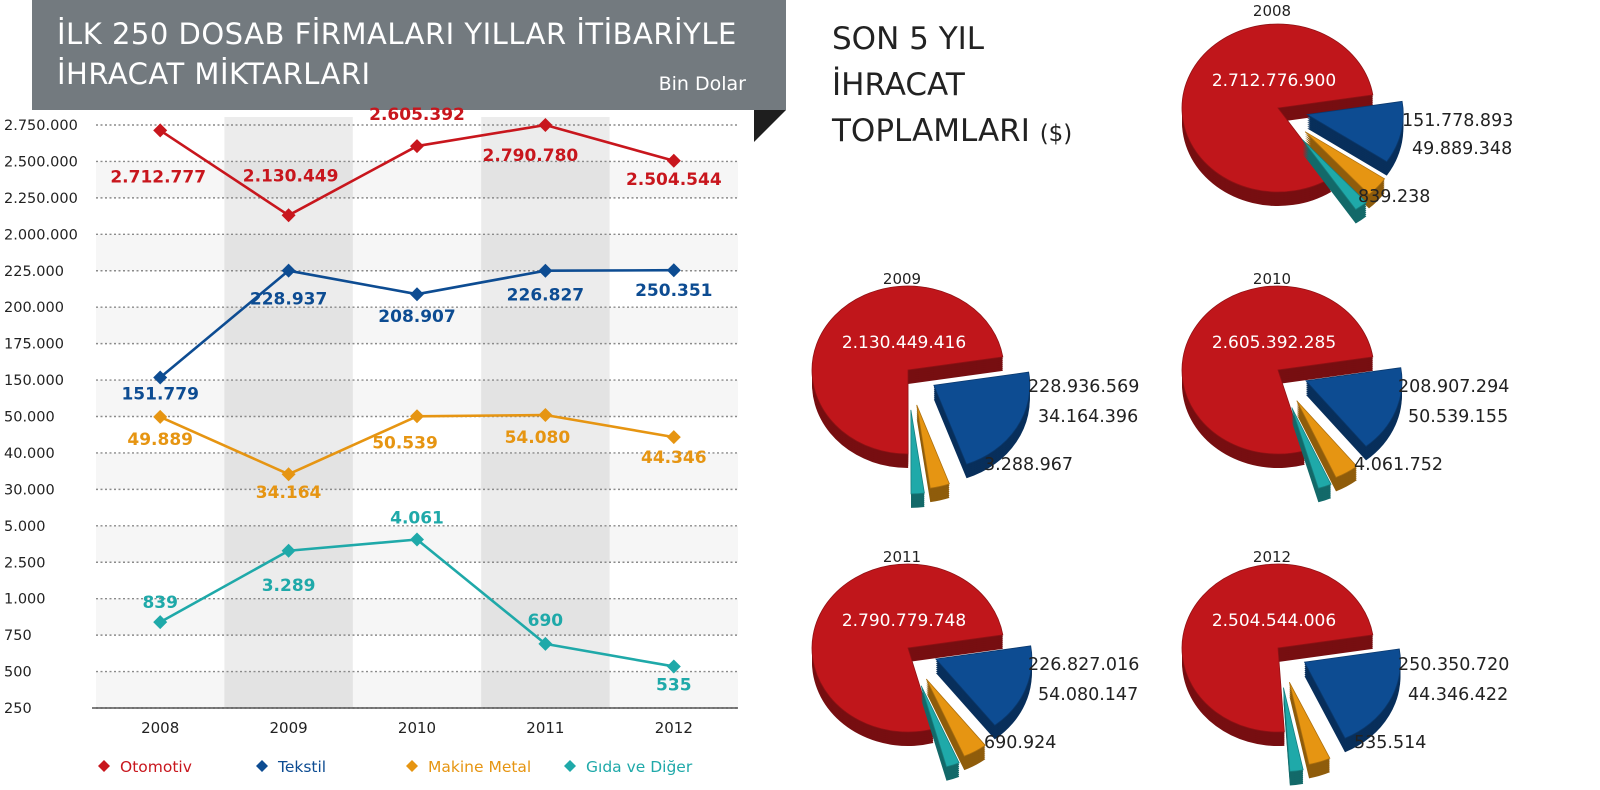 Image resolution: width=1600 pixels, height=790 pixels. What do you see at coordinates (34, 381) in the screenshot?
I see `y-tick-label: 150.000` at bounding box center [34, 381].